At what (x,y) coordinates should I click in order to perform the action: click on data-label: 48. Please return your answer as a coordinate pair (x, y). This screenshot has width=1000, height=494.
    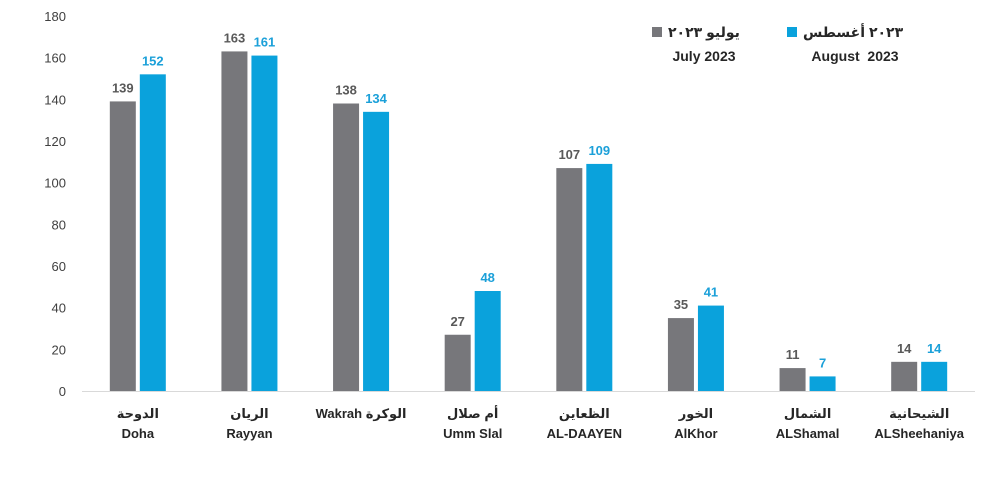
    Looking at the image, I should click on (487, 277).